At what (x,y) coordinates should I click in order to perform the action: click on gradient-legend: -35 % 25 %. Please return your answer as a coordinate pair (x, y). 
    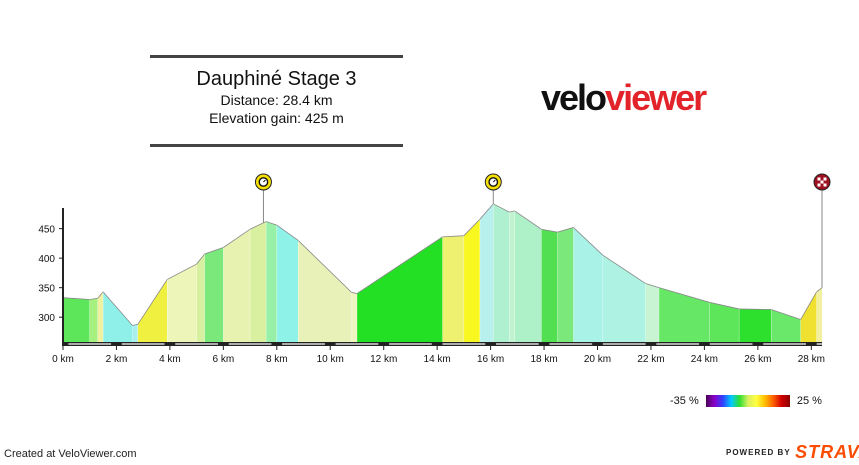
    Looking at the image, I should click on (746, 401).